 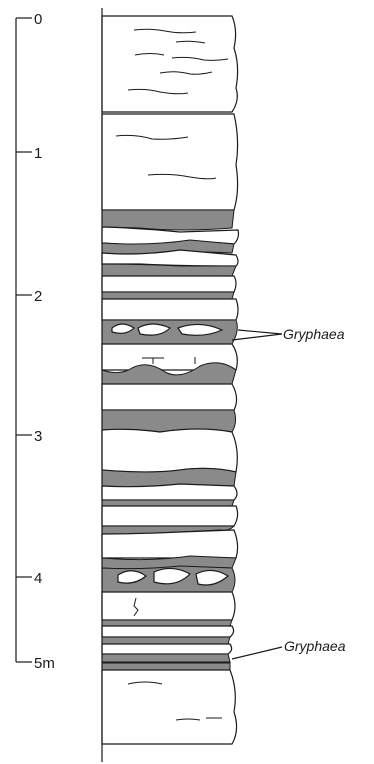 What do you see at coordinates (38, 578) in the screenshot?
I see `scale-label-4: 4` at bounding box center [38, 578].